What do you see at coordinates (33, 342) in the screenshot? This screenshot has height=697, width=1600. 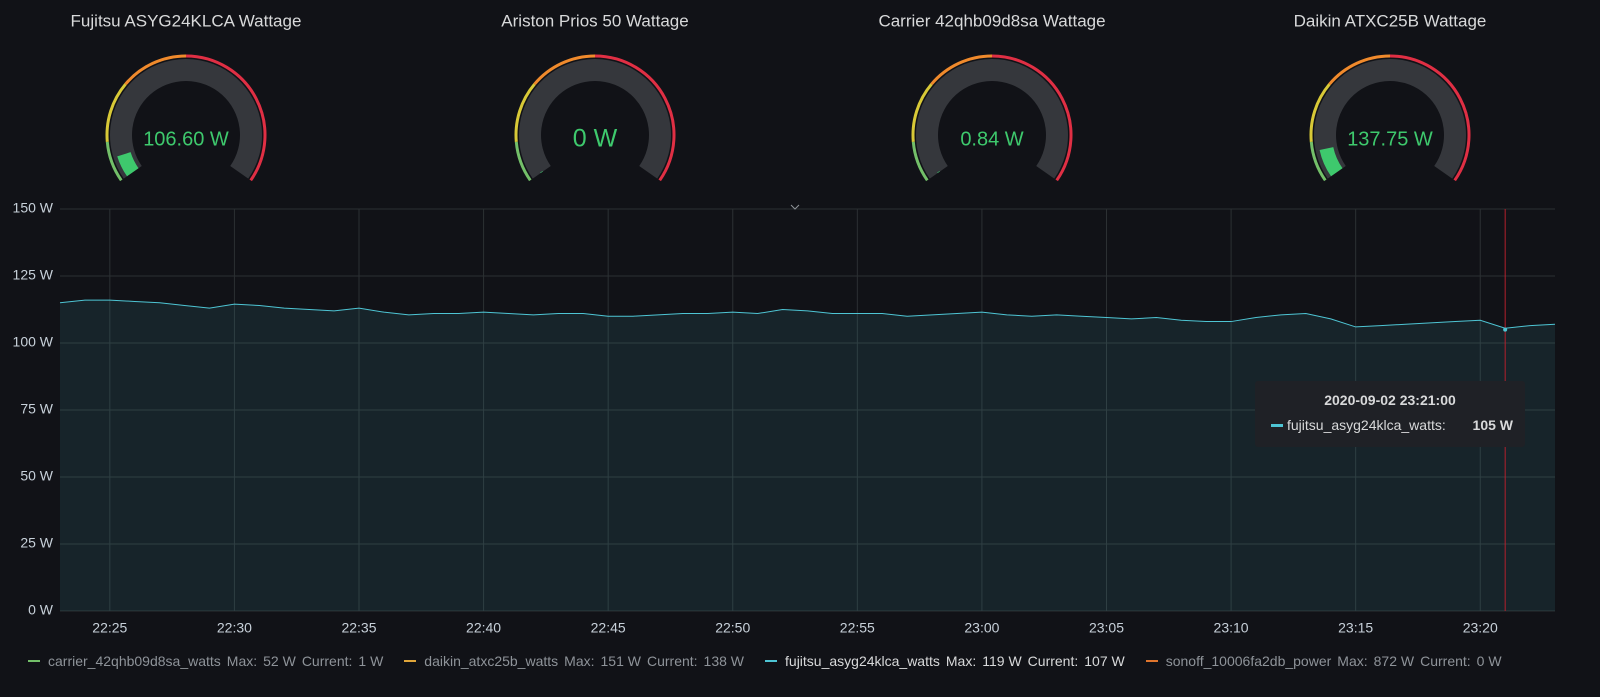 I see `y-tick-label: 100 W` at bounding box center [33, 342].